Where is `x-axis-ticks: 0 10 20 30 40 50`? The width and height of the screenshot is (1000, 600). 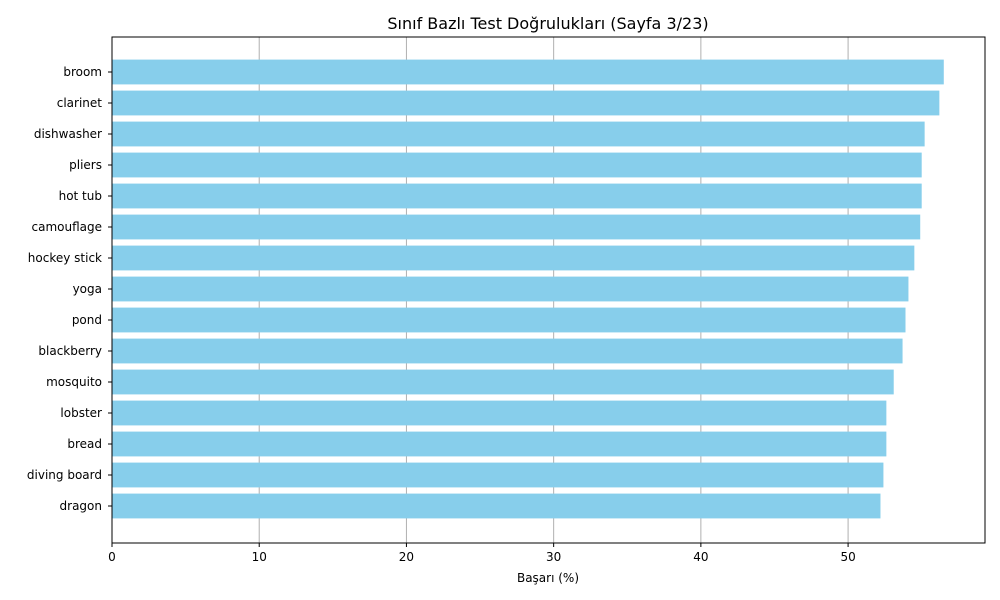
x-axis-ticks: 0 10 20 30 40 50 is located at coordinates (482, 553).